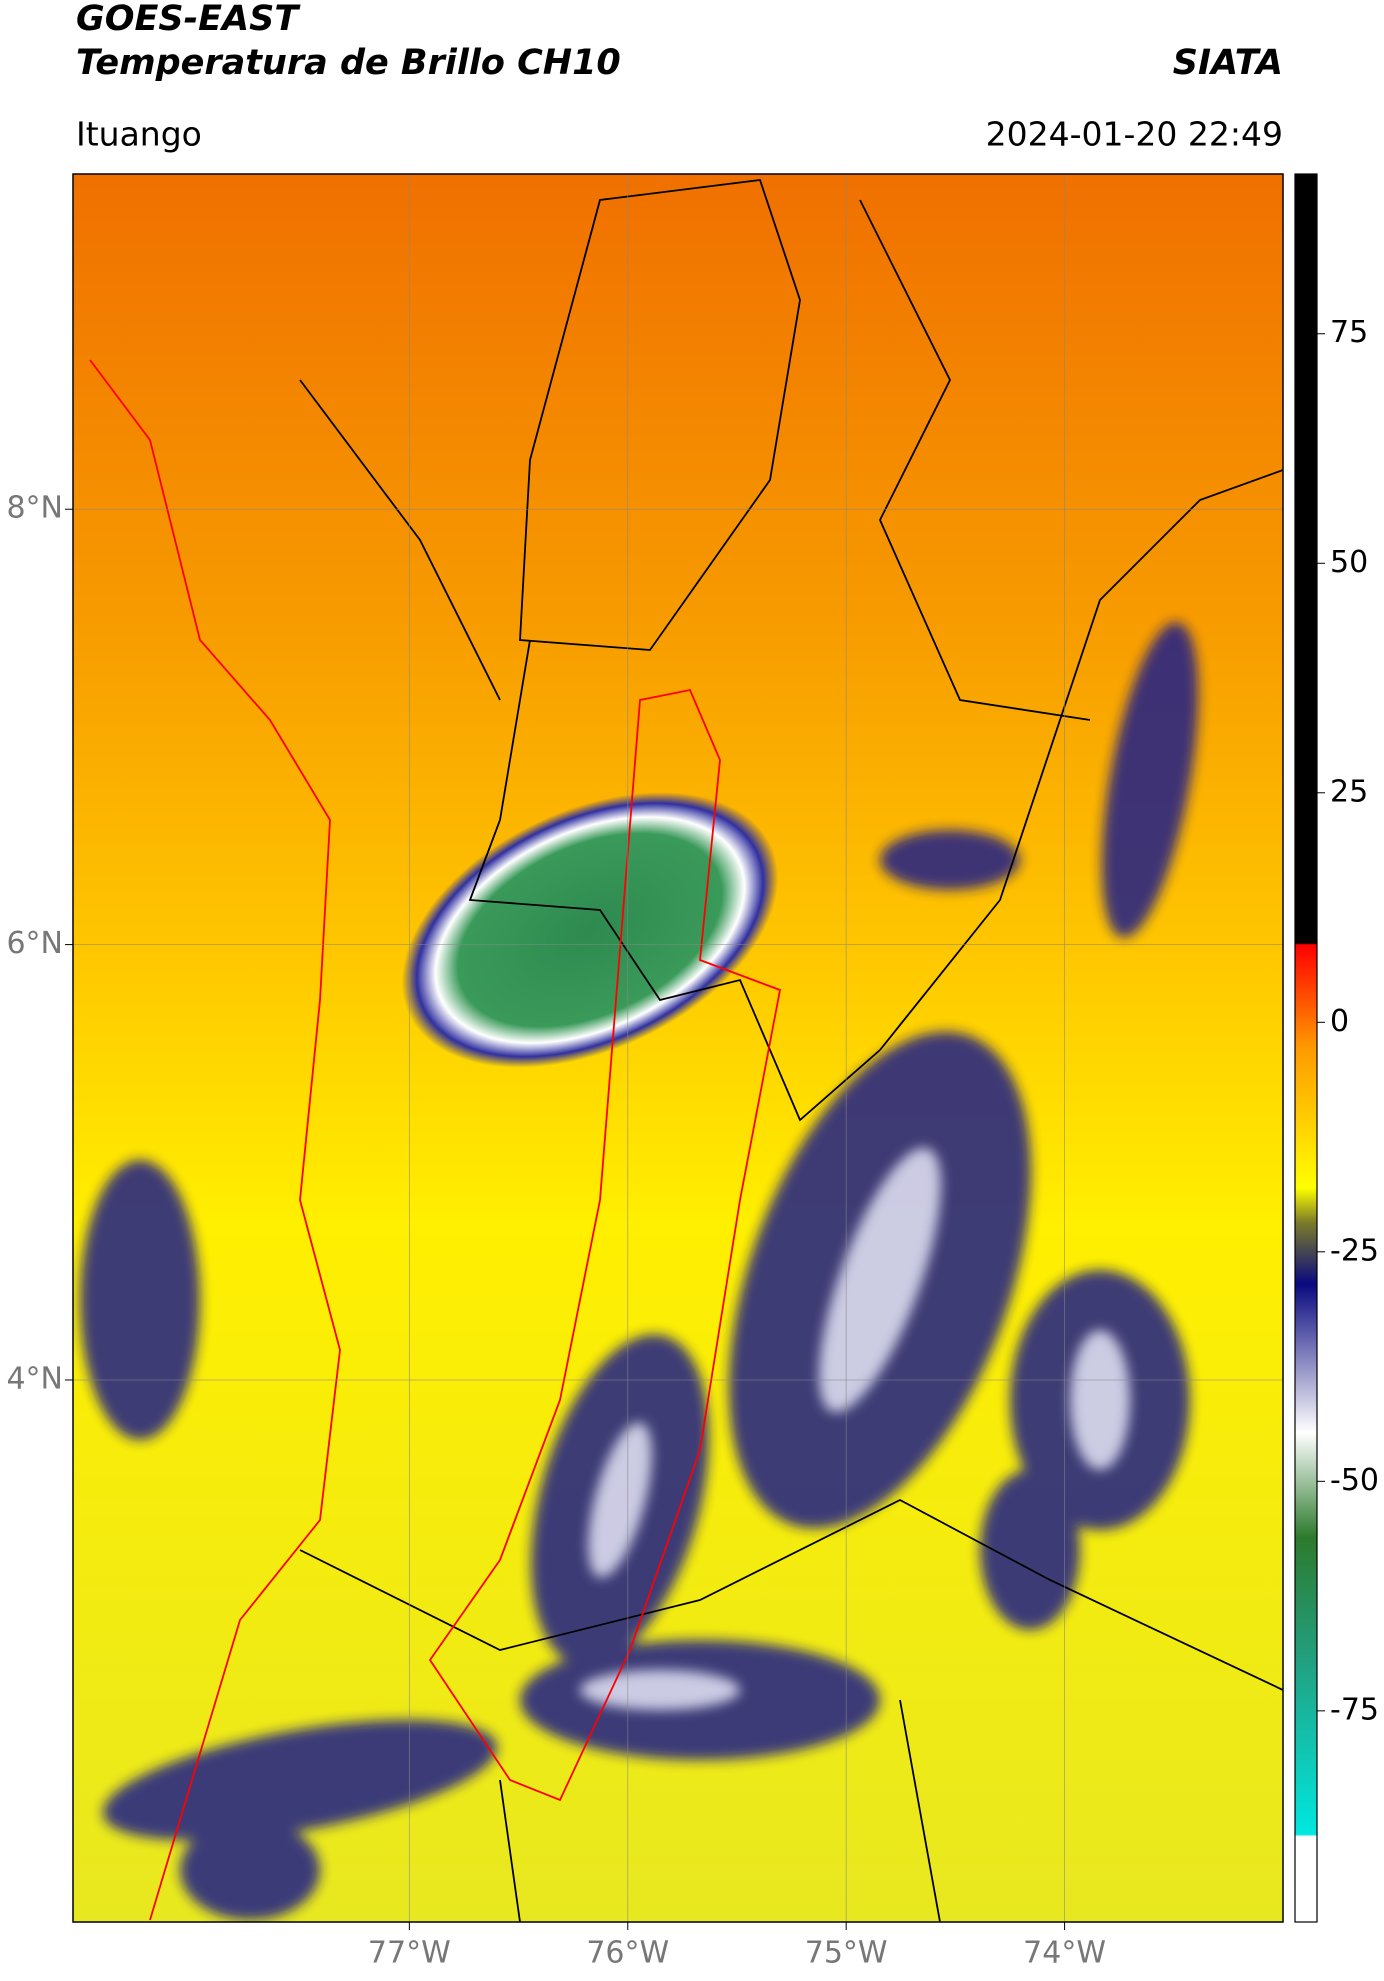 Image resolution: width=1384 pixels, height=1981 pixels. What do you see at coordinates (34, 1378) in the screenshot?
I see `lat-tick-label: 4°N` at bounding box center [34, 1378].